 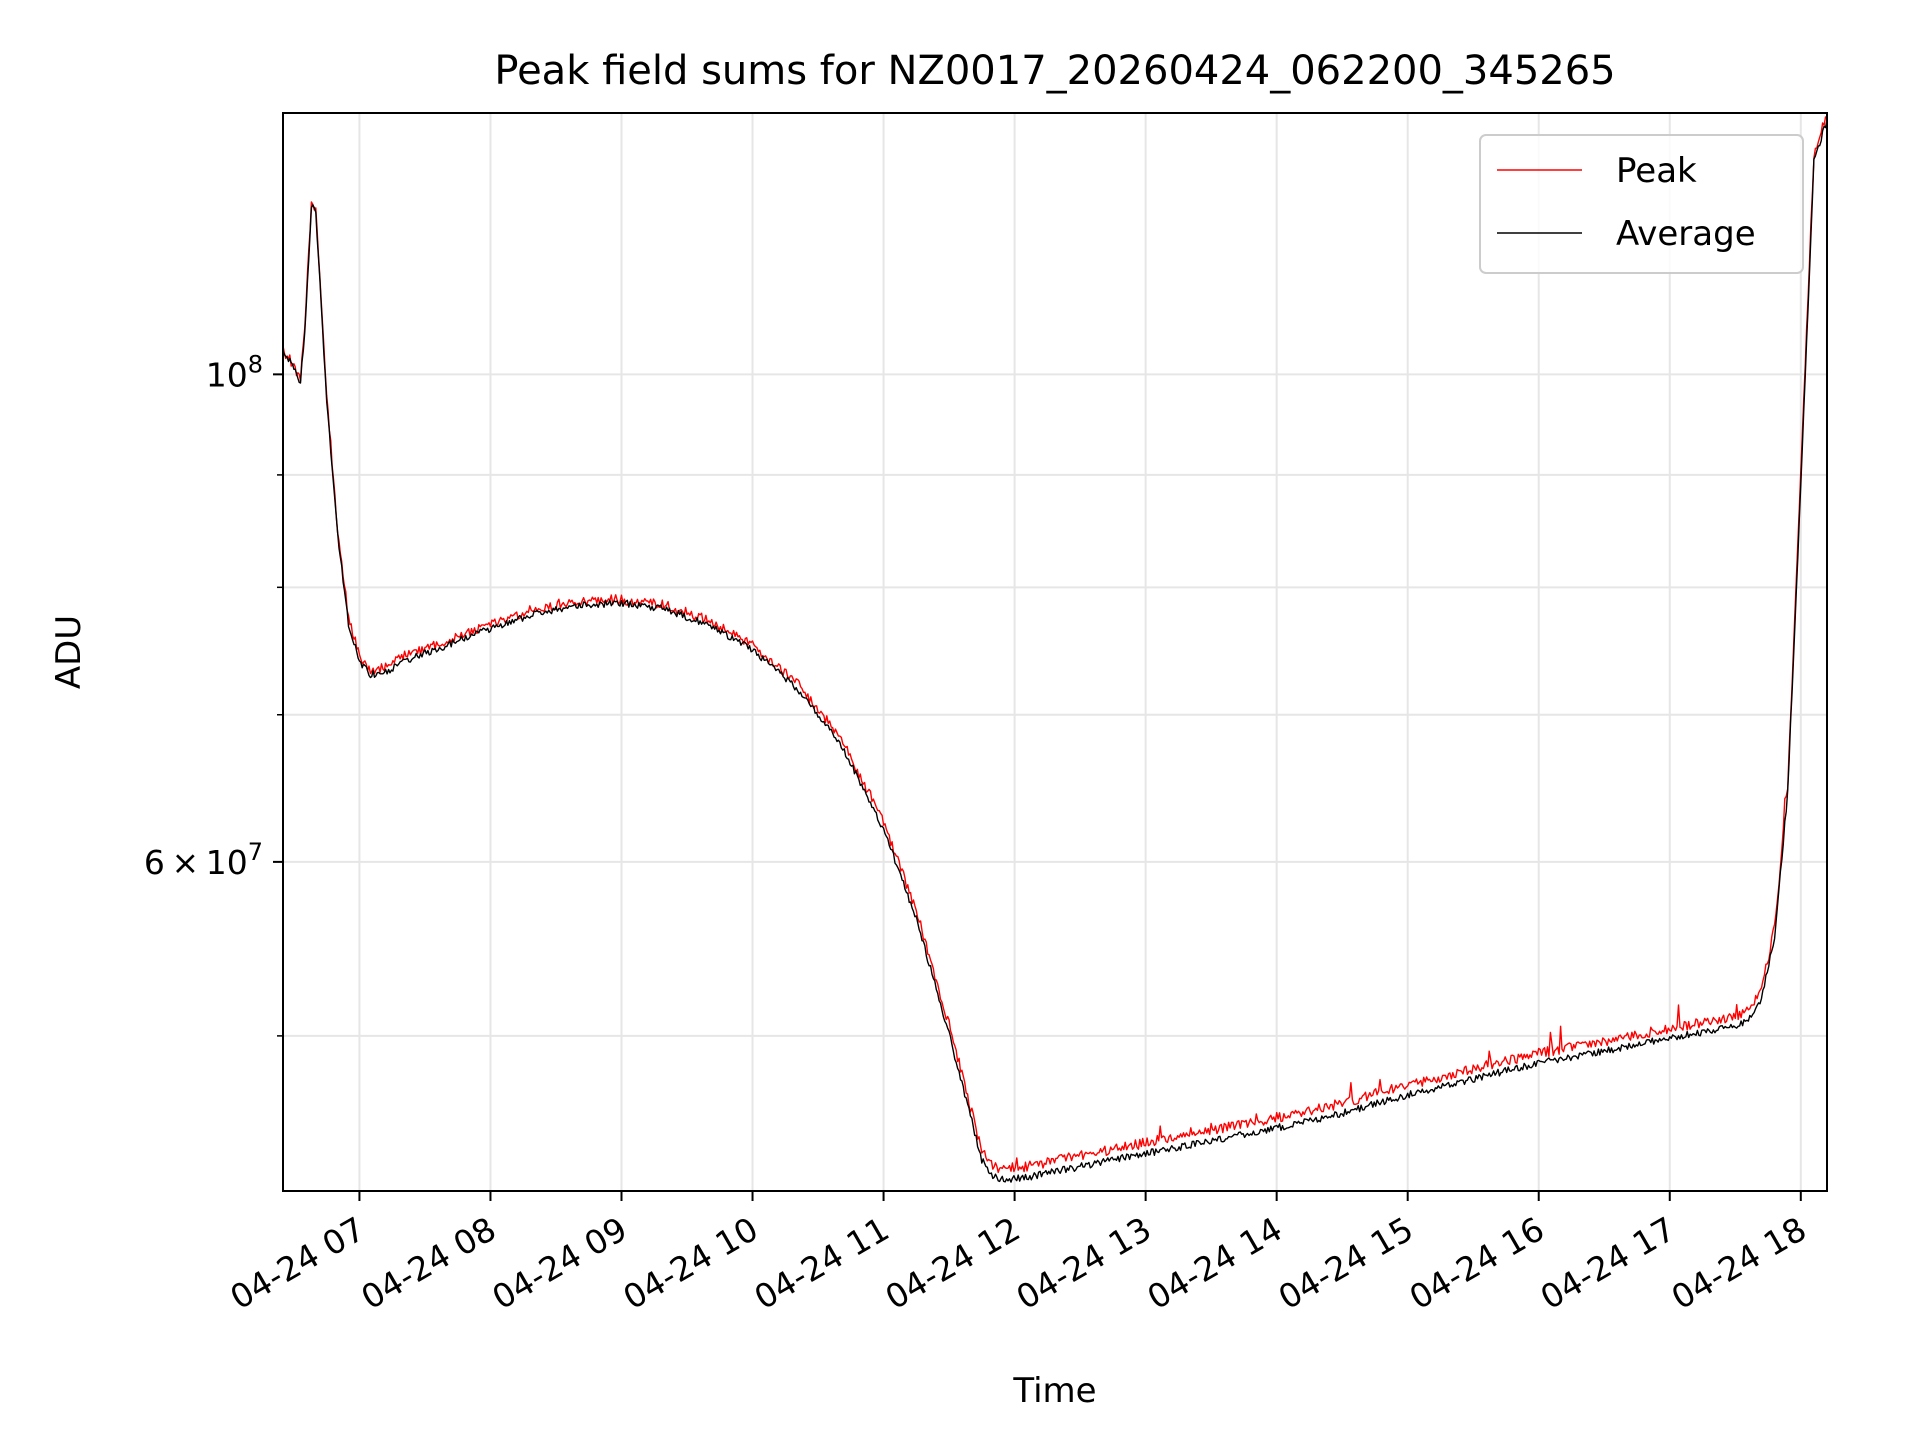 I want to click on y-axis-label: ADU, so click(x=69, y=652).